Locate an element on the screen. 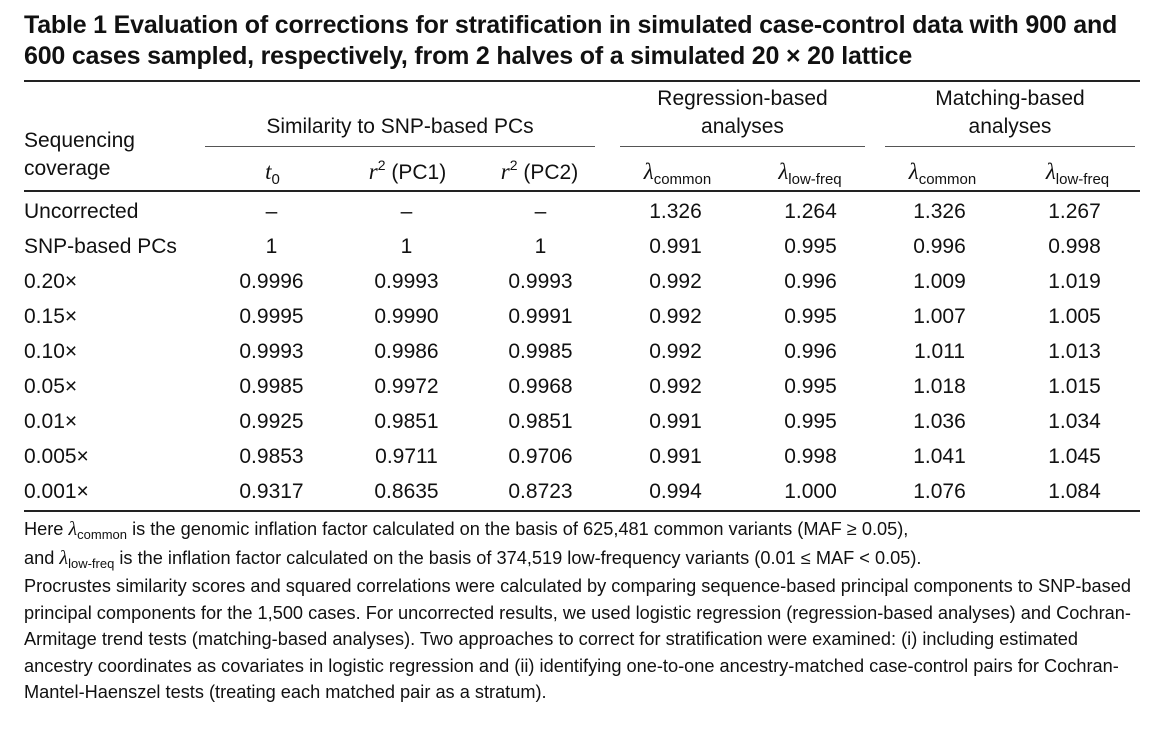  cell-reg-common: 0.994 is located at coordinates (675, 491).